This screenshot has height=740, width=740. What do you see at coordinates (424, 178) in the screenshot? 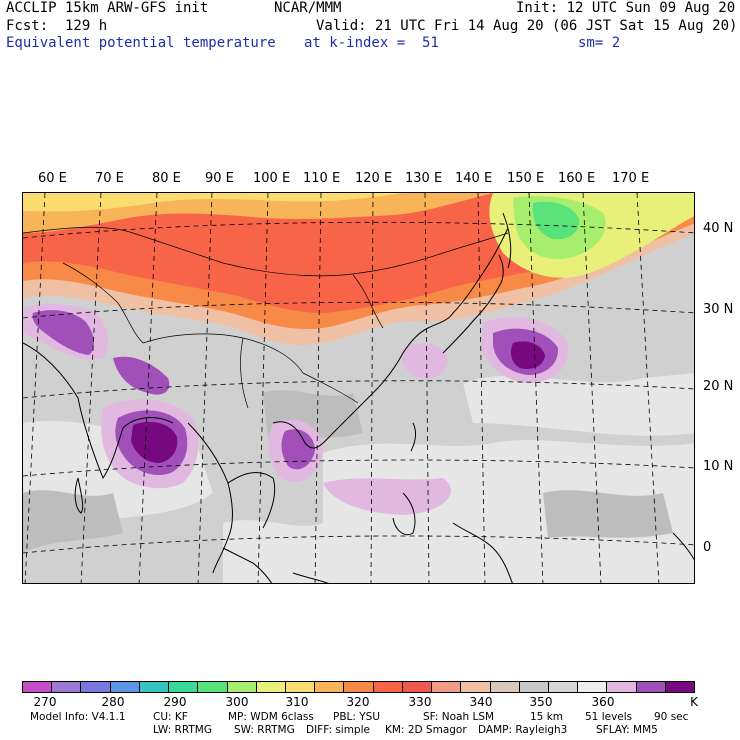
I see `lon-label: 130 E` at bounding box center [424, 178].